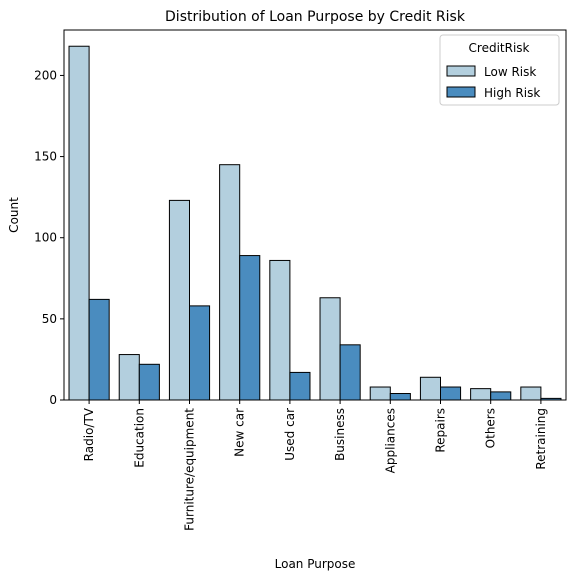 This screenshot has height=581, width=571. I want to click on x-tick-label-1: Education, so click(139, 438).